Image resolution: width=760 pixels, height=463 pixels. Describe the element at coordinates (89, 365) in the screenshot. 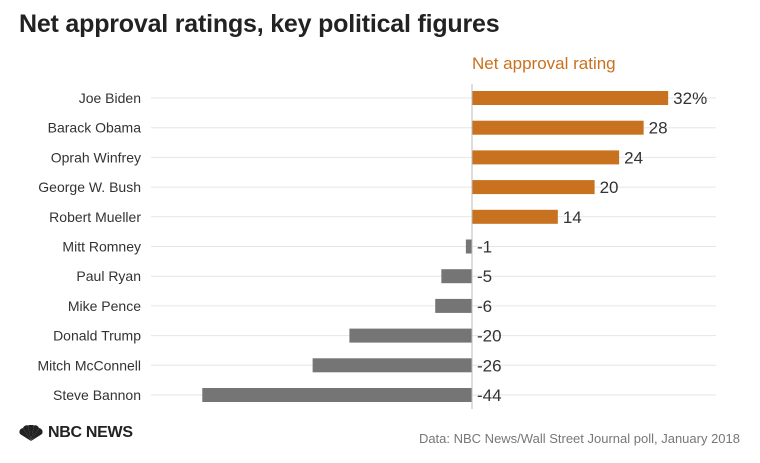

I see `category-label: Mitch McConnell` at that location.